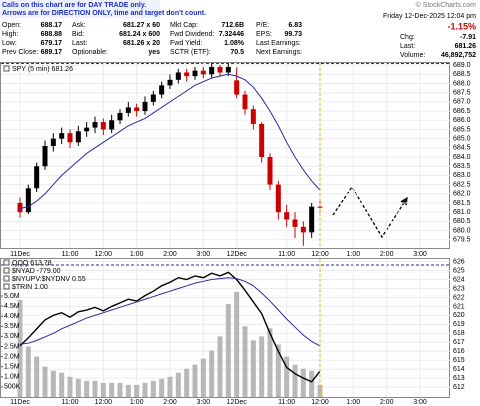  Describe the element at coordinates (231, 34) in the screenshot. I see `quote-value: 7.32446` at that location.